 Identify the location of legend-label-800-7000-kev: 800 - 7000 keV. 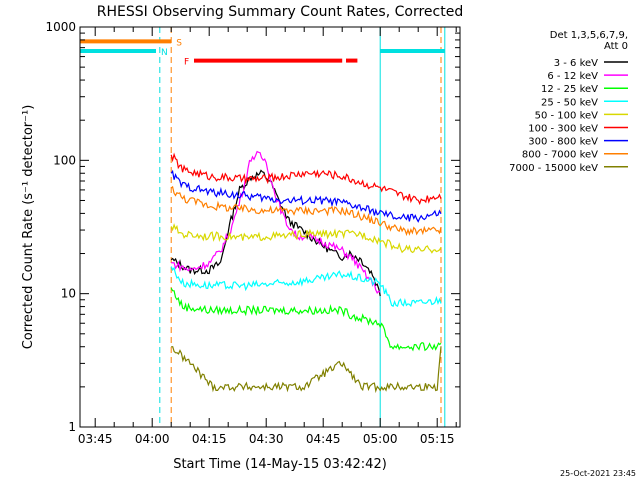
(560, 155).